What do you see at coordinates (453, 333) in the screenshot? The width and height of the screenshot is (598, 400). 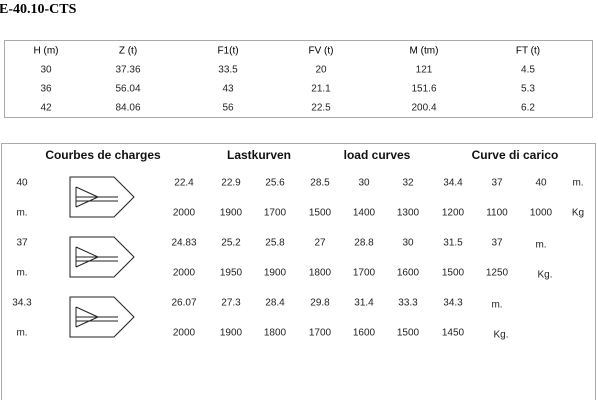 I see `load: 1450` at bounding box center [453, 333].